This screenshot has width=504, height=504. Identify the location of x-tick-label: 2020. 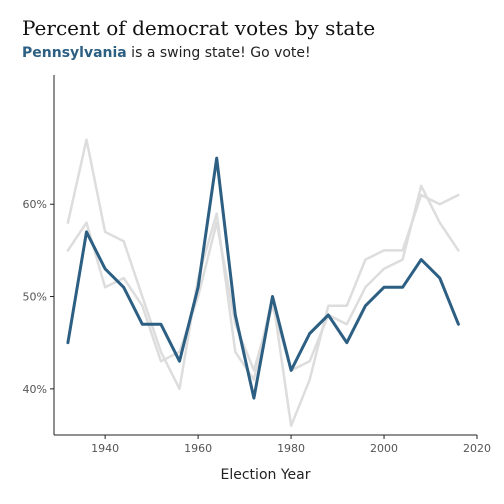
(477, 448).